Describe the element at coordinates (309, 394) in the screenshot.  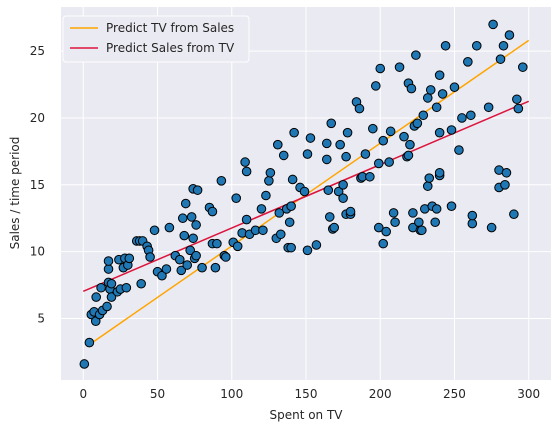
I see `x-tick-labels: 0 50 100 150 200 250 300` at that location.